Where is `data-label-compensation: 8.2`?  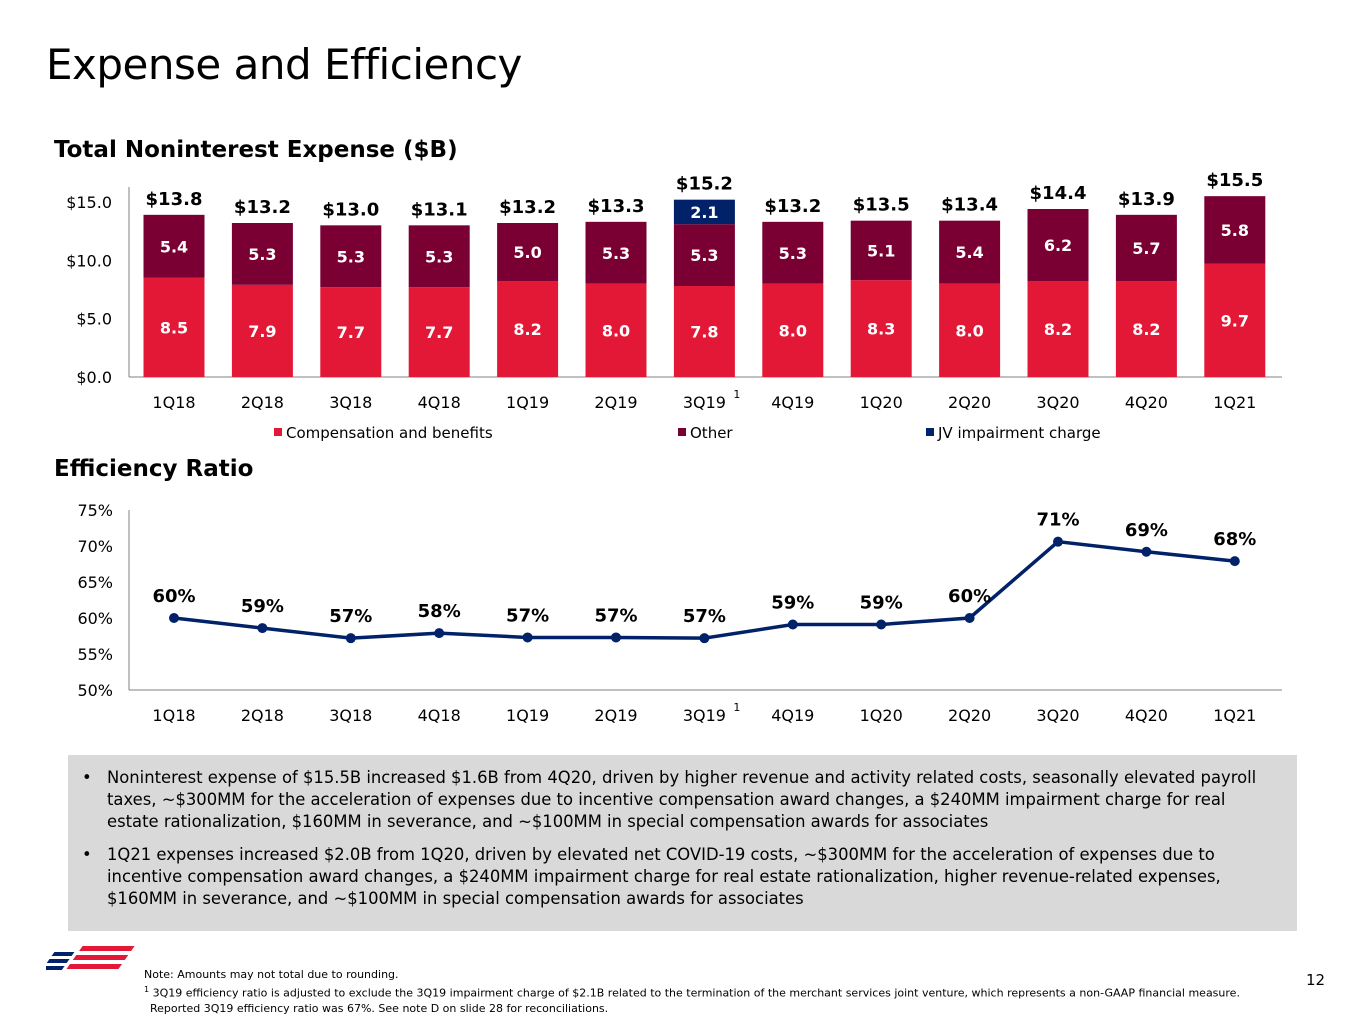
data-label-compensation: 8.2 is located at coordinates (1146, 329).